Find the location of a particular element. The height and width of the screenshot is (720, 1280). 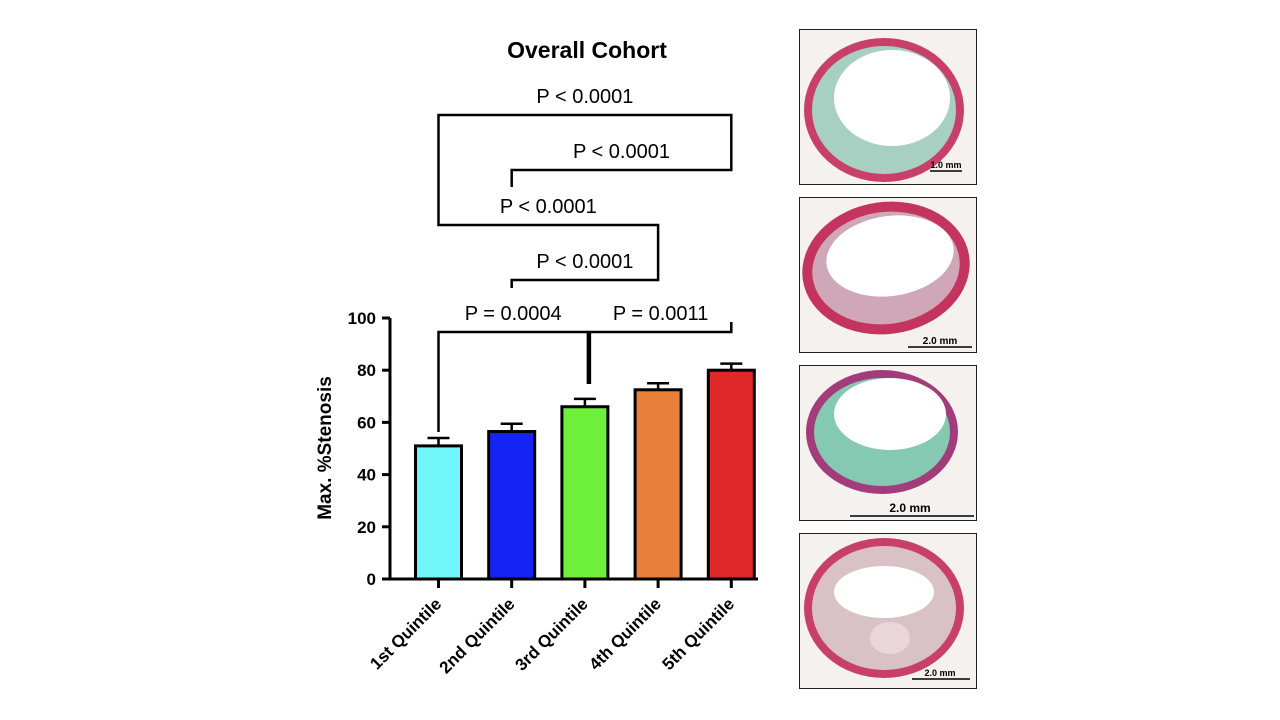

artery-cross-section-4: 2.0 mm is located at coordinates (888, 611).